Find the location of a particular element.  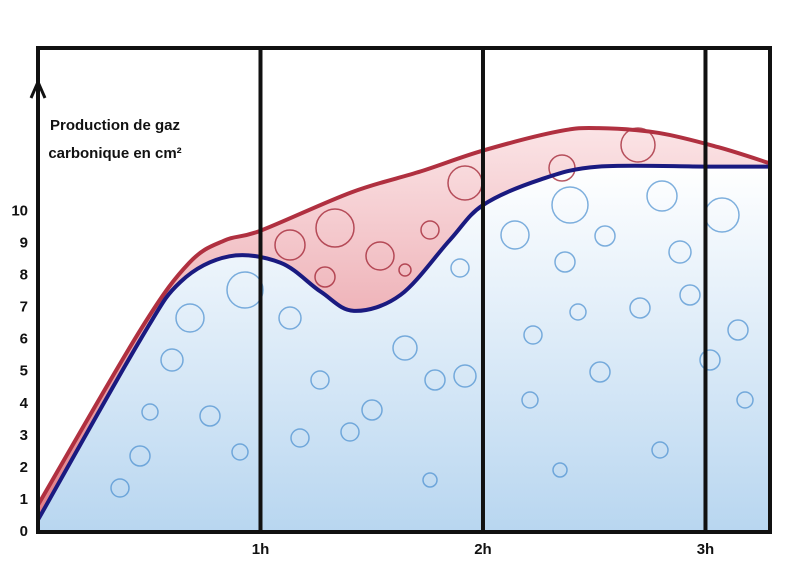

x-tick-label: 2h is located at coordinates (483, 549).